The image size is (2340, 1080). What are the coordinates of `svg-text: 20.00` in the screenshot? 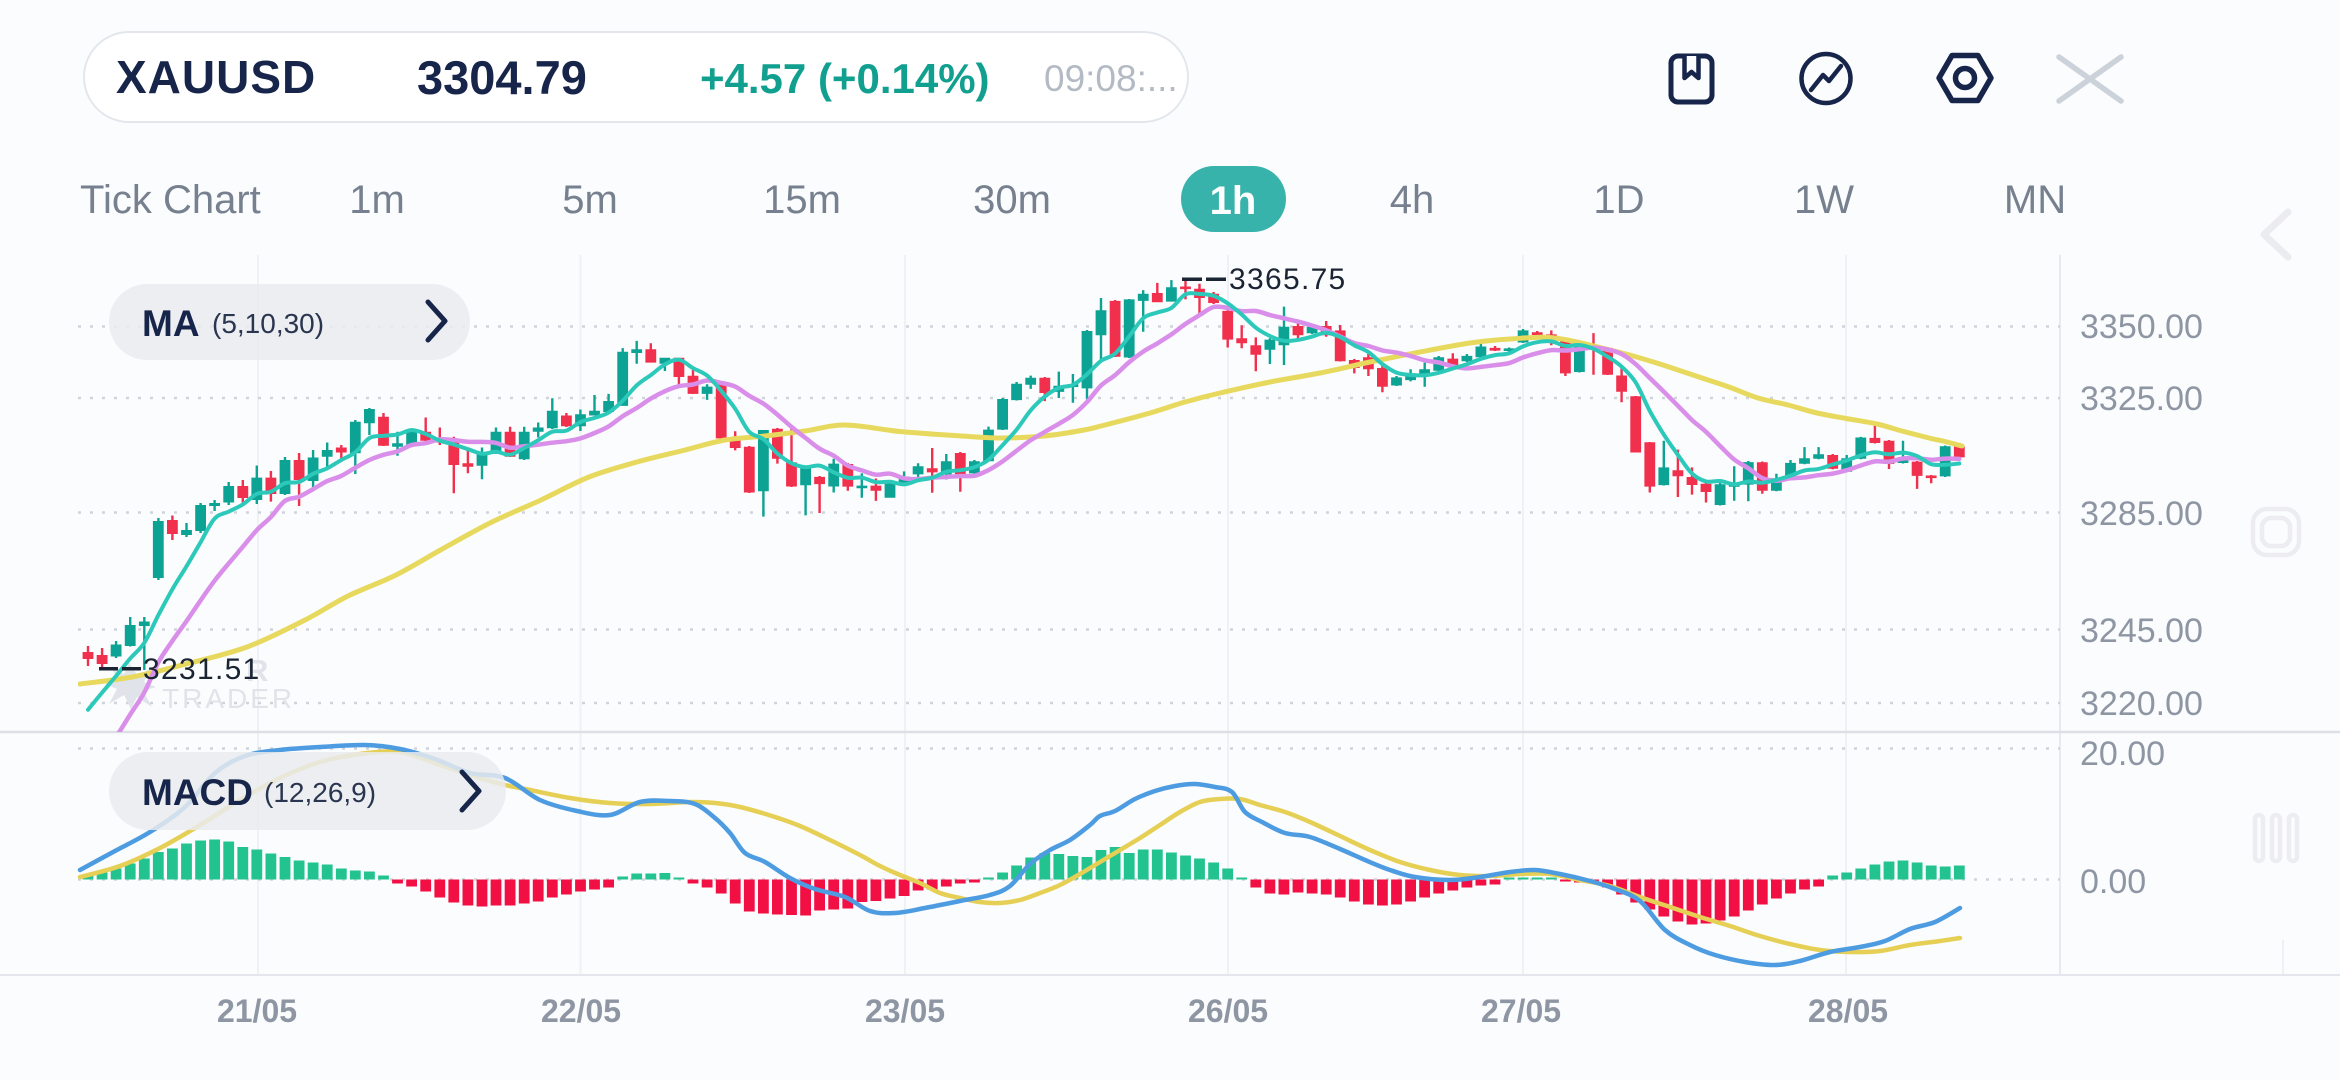 It's located at (2122, 754).